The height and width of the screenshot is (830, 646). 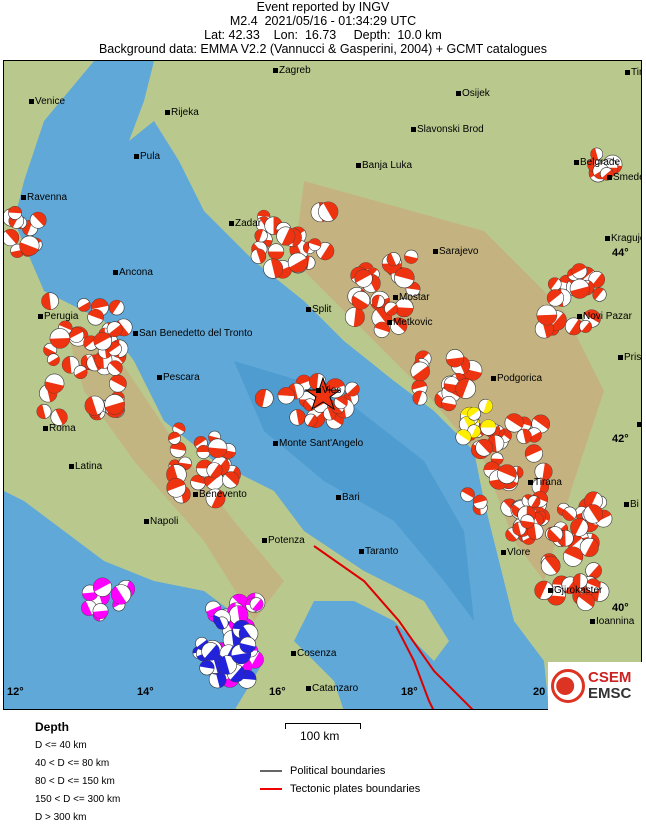 What do you see at coordinates (323, 21) in the screenshot?
I see `header-magnitude-time: M2.4 2021/05/16 - 01:34:29 UTC` at bounding box center [323, 21].